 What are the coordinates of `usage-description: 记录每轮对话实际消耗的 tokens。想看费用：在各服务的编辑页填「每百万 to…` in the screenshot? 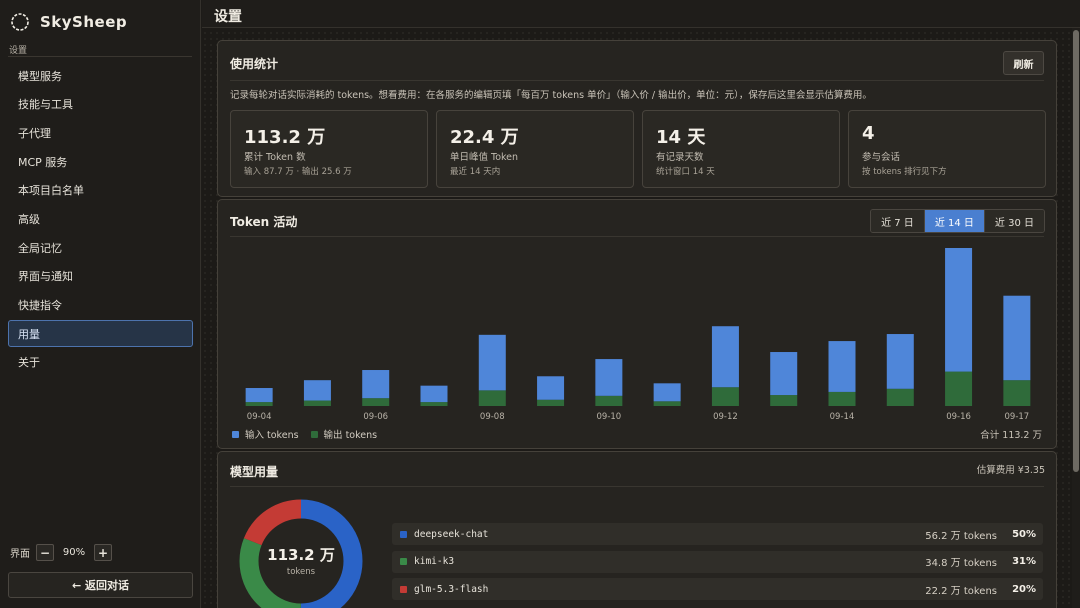 It's located at (551, 95).